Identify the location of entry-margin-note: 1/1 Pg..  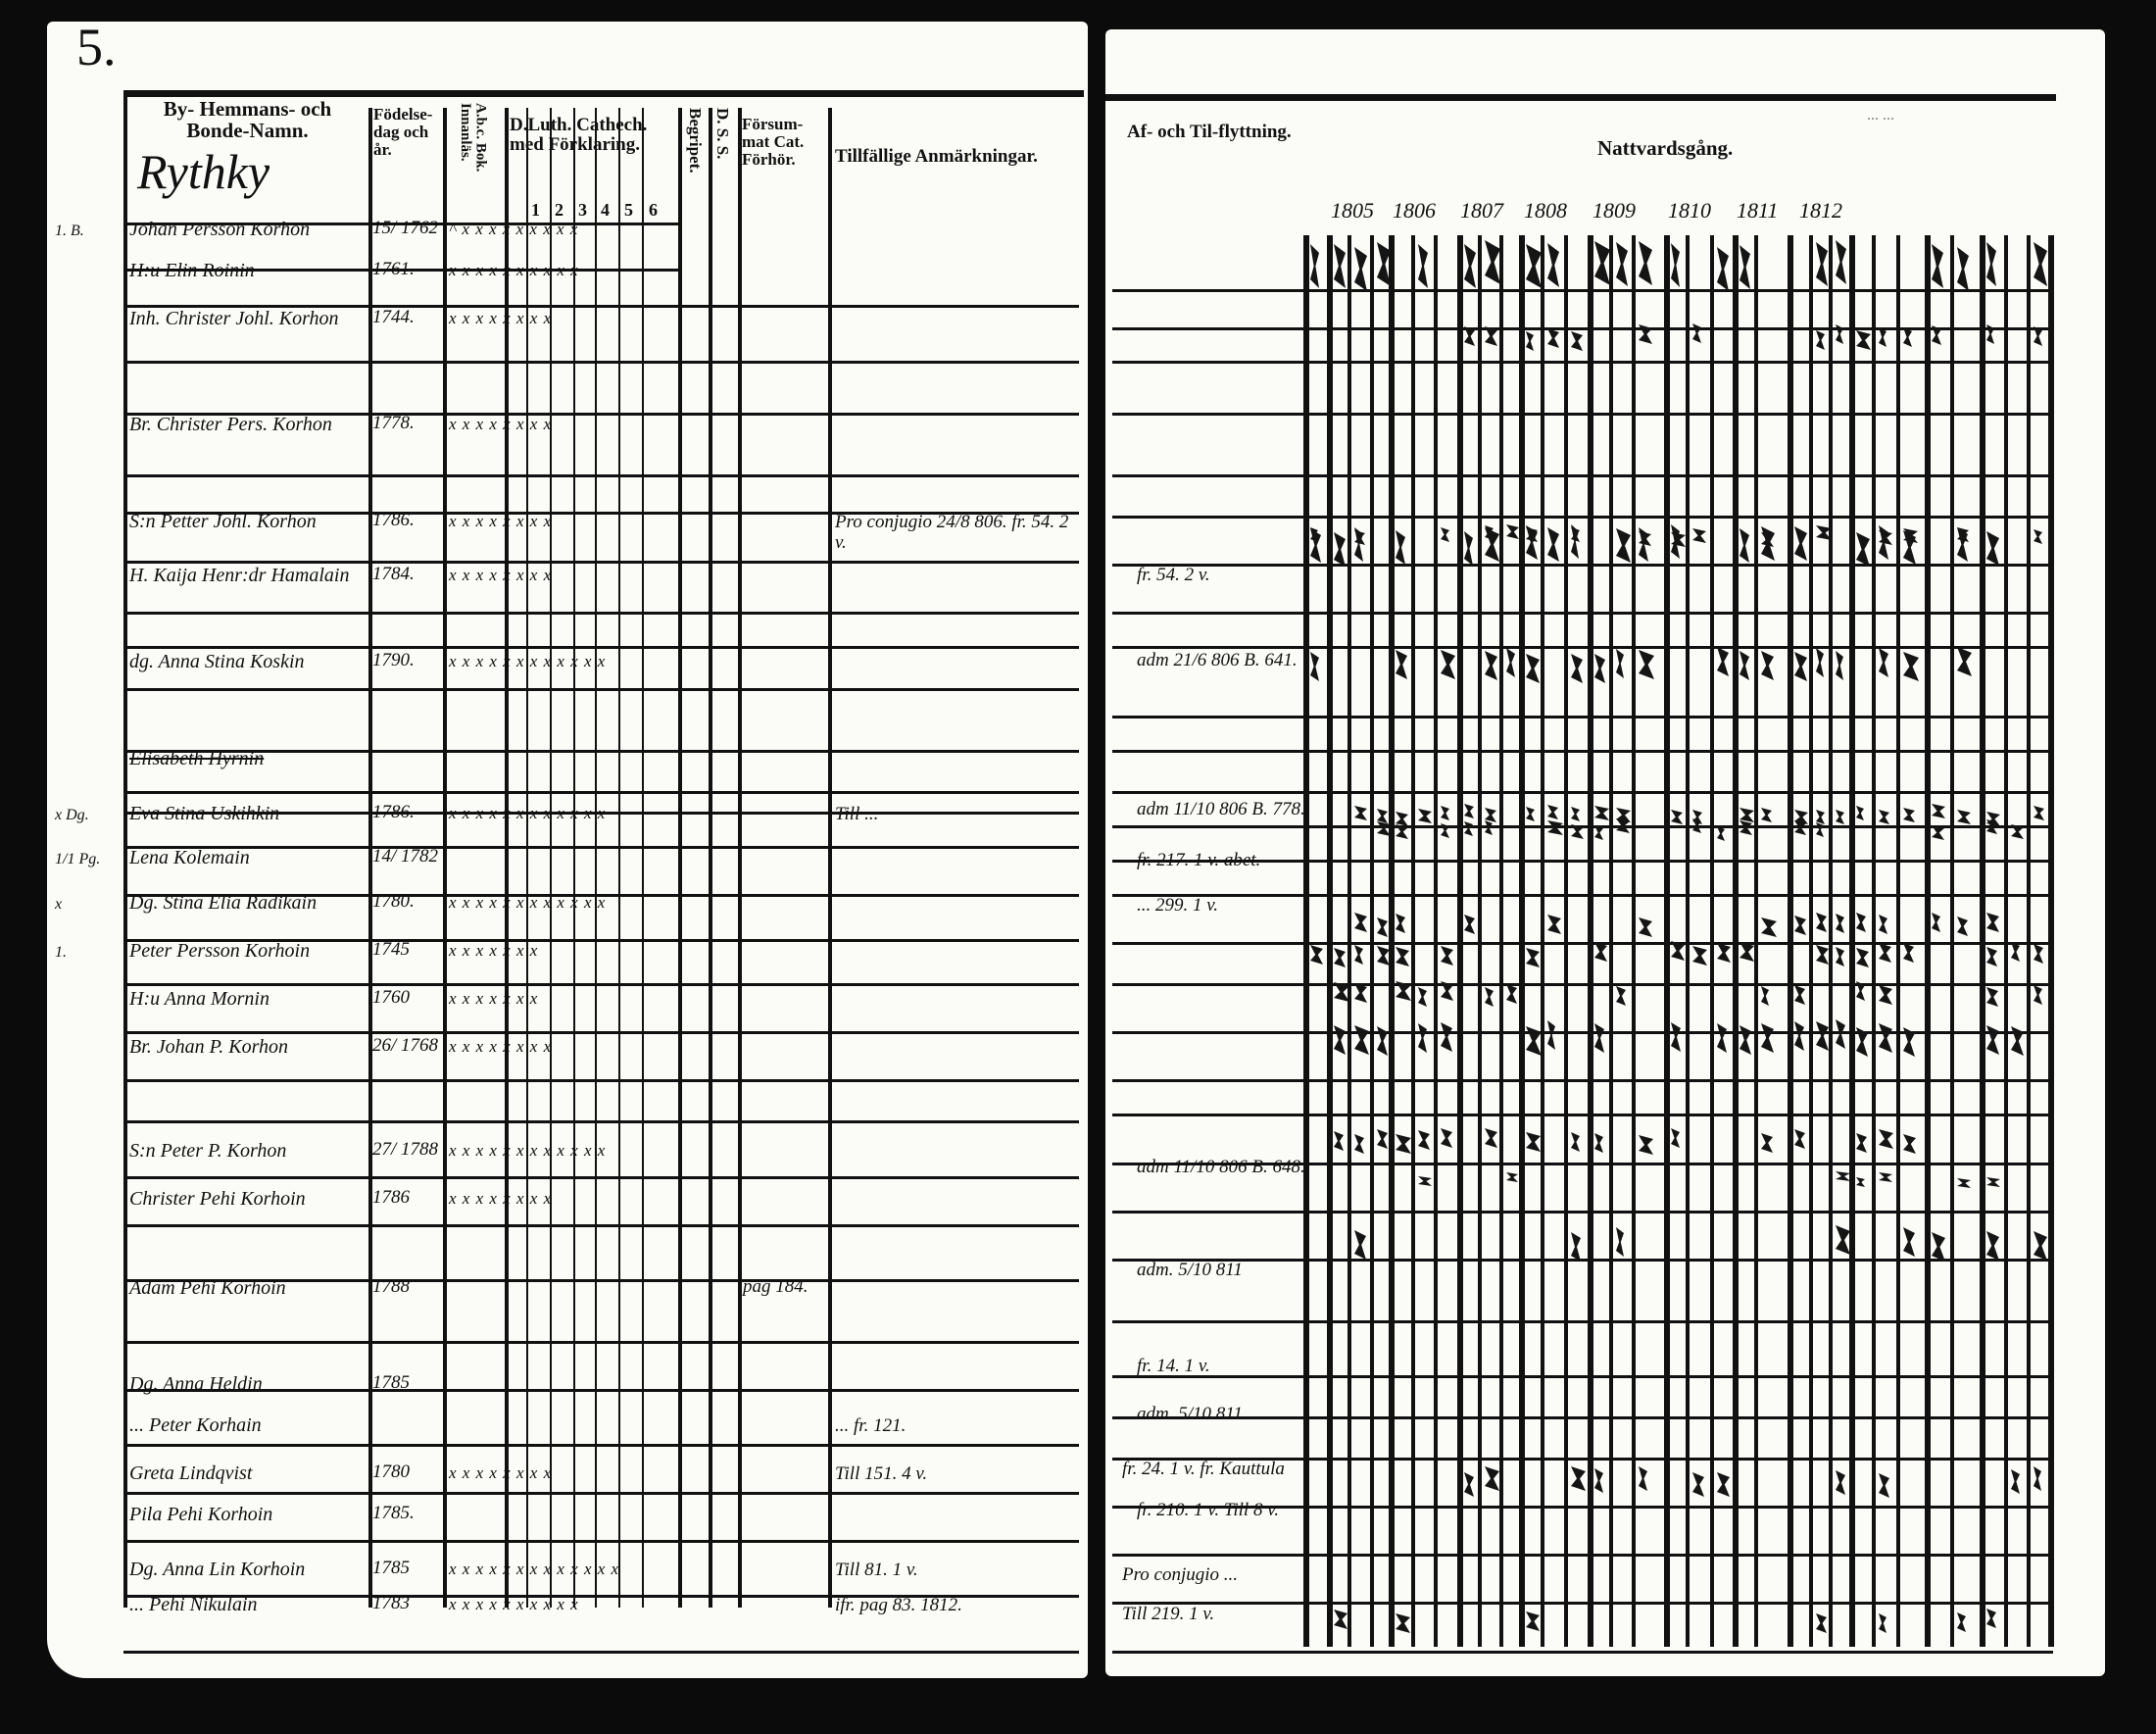
(78, 859).